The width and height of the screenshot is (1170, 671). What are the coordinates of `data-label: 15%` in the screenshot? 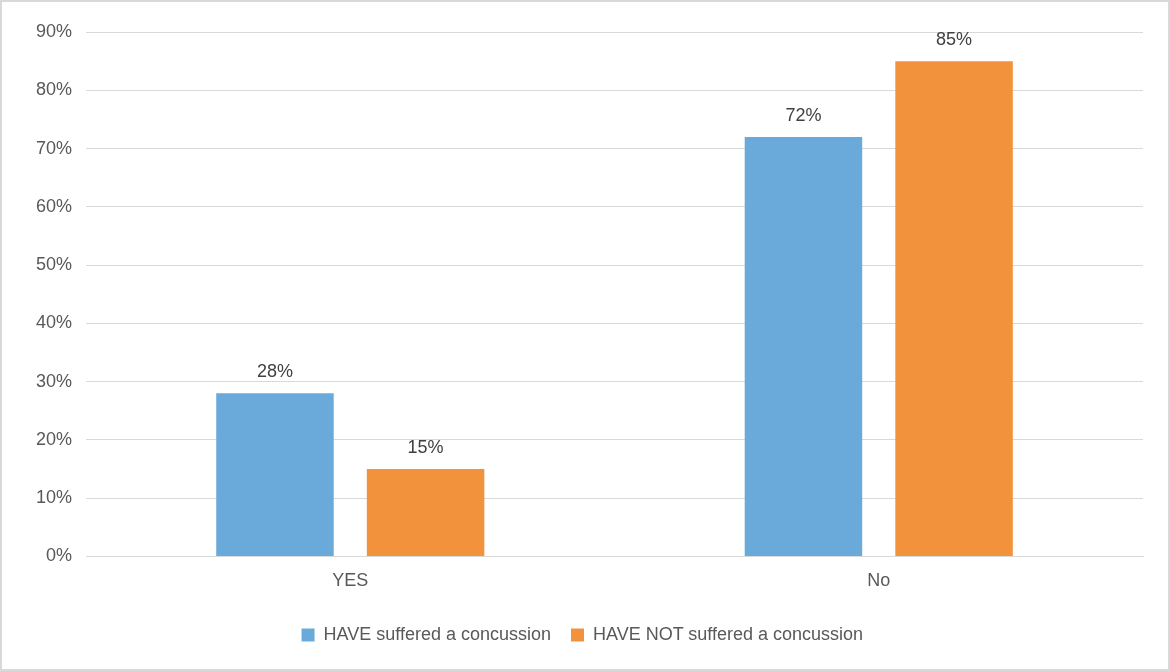 It's located at (425, 446).